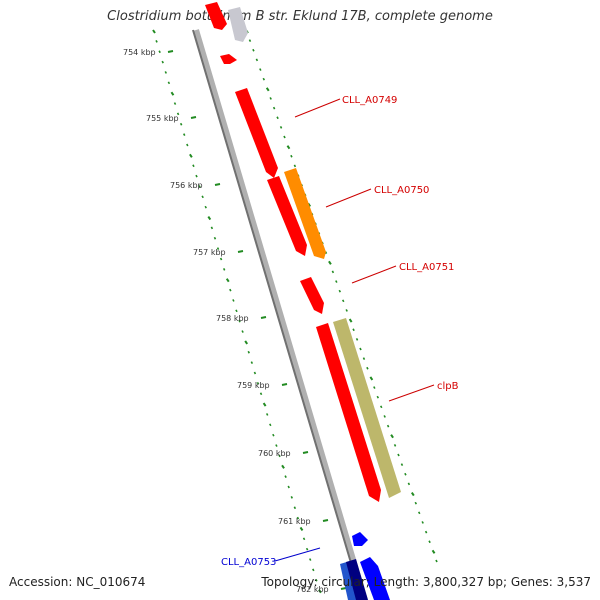 This screenshot has height=600, width=600. What do you see at coordinates (139, 52) in the screenshot?
I see `kbp-tick-label: 754 kbp` at bounding box center [139, 52].